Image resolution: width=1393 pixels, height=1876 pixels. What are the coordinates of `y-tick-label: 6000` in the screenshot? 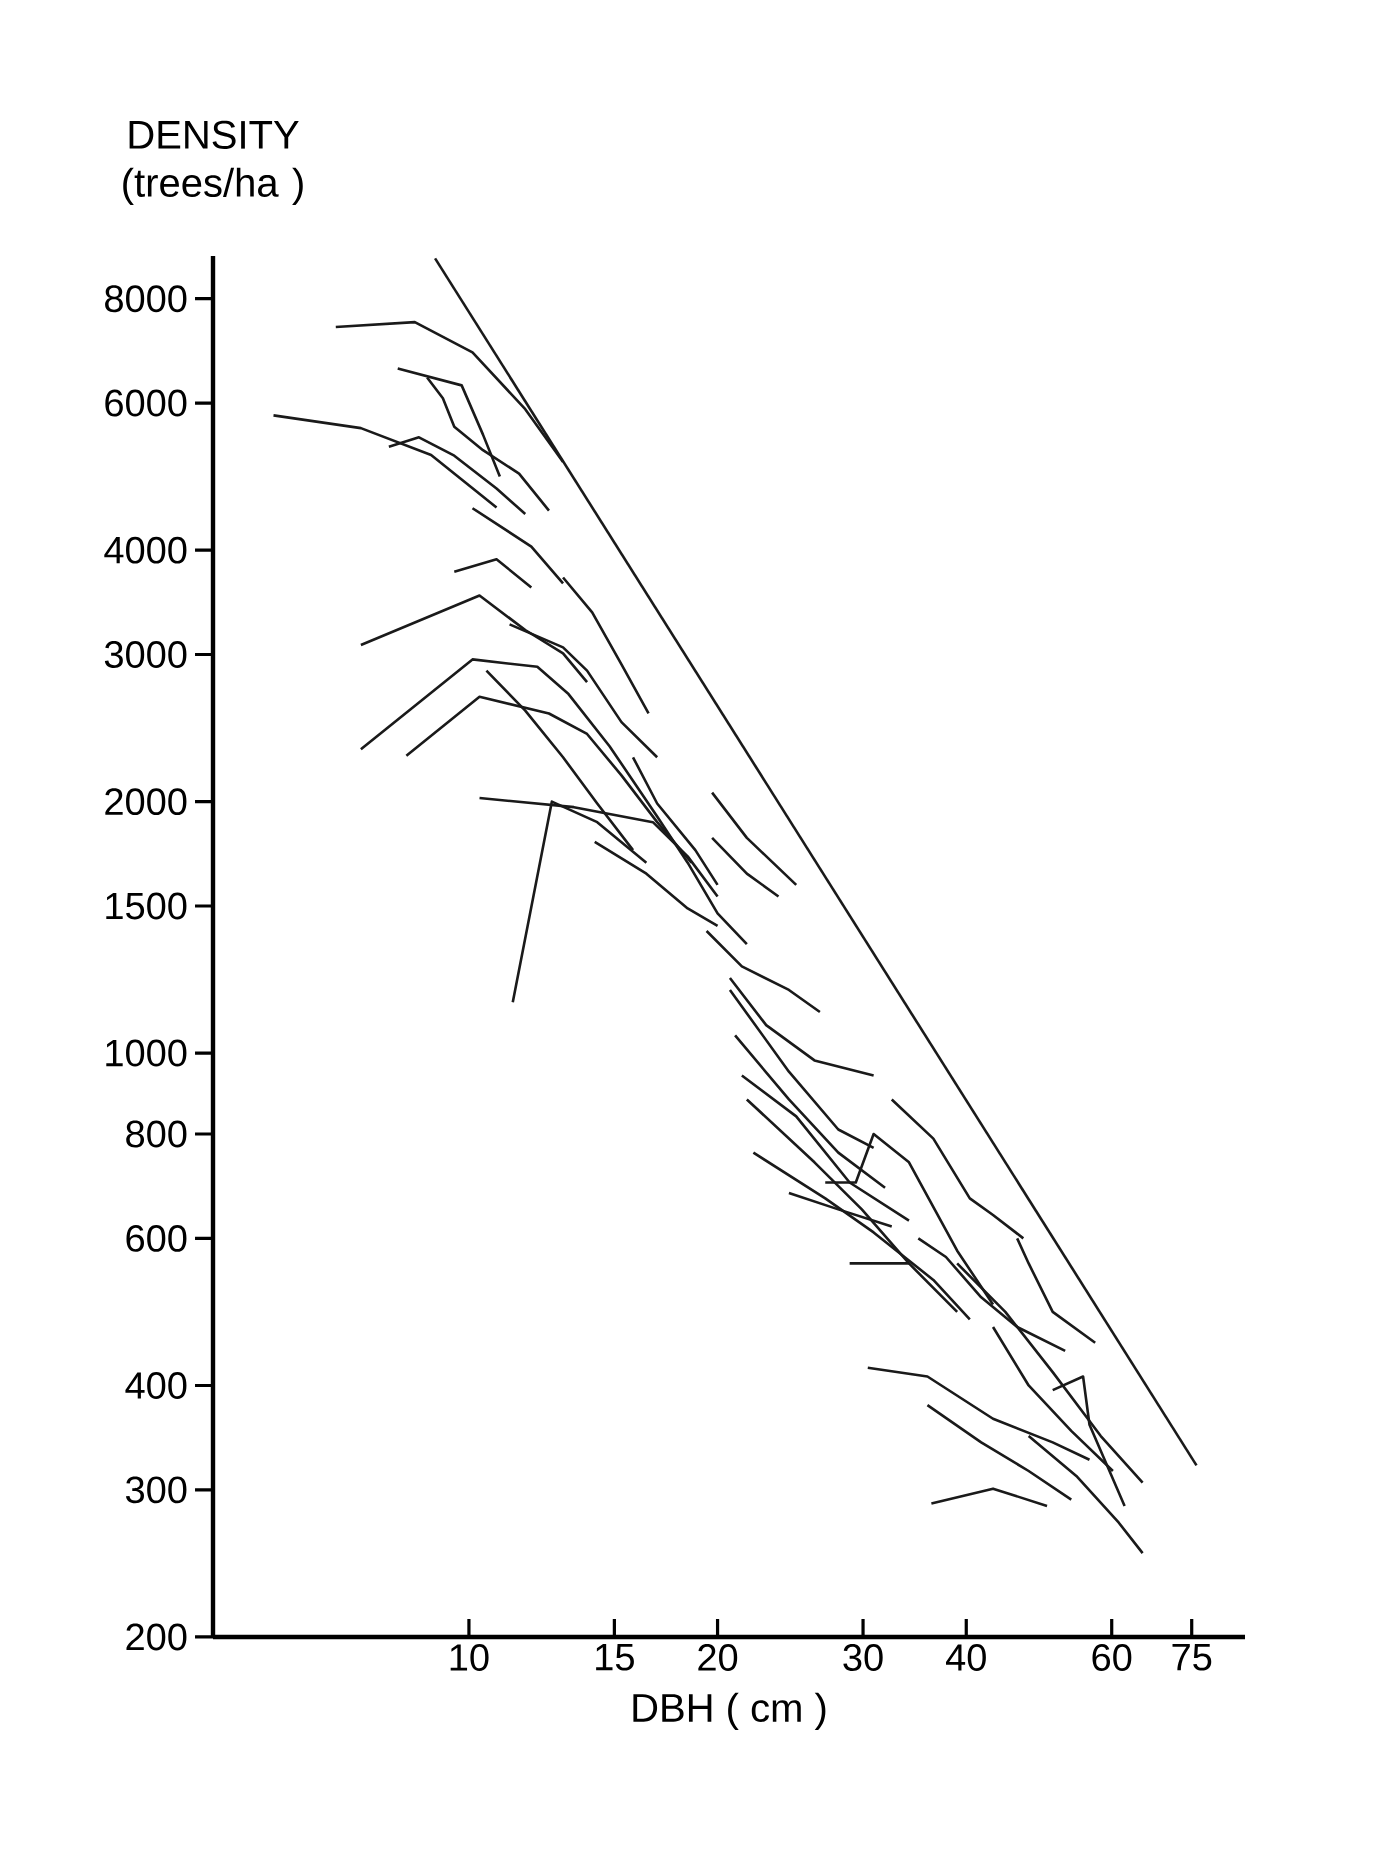 It's located at (146, 403).